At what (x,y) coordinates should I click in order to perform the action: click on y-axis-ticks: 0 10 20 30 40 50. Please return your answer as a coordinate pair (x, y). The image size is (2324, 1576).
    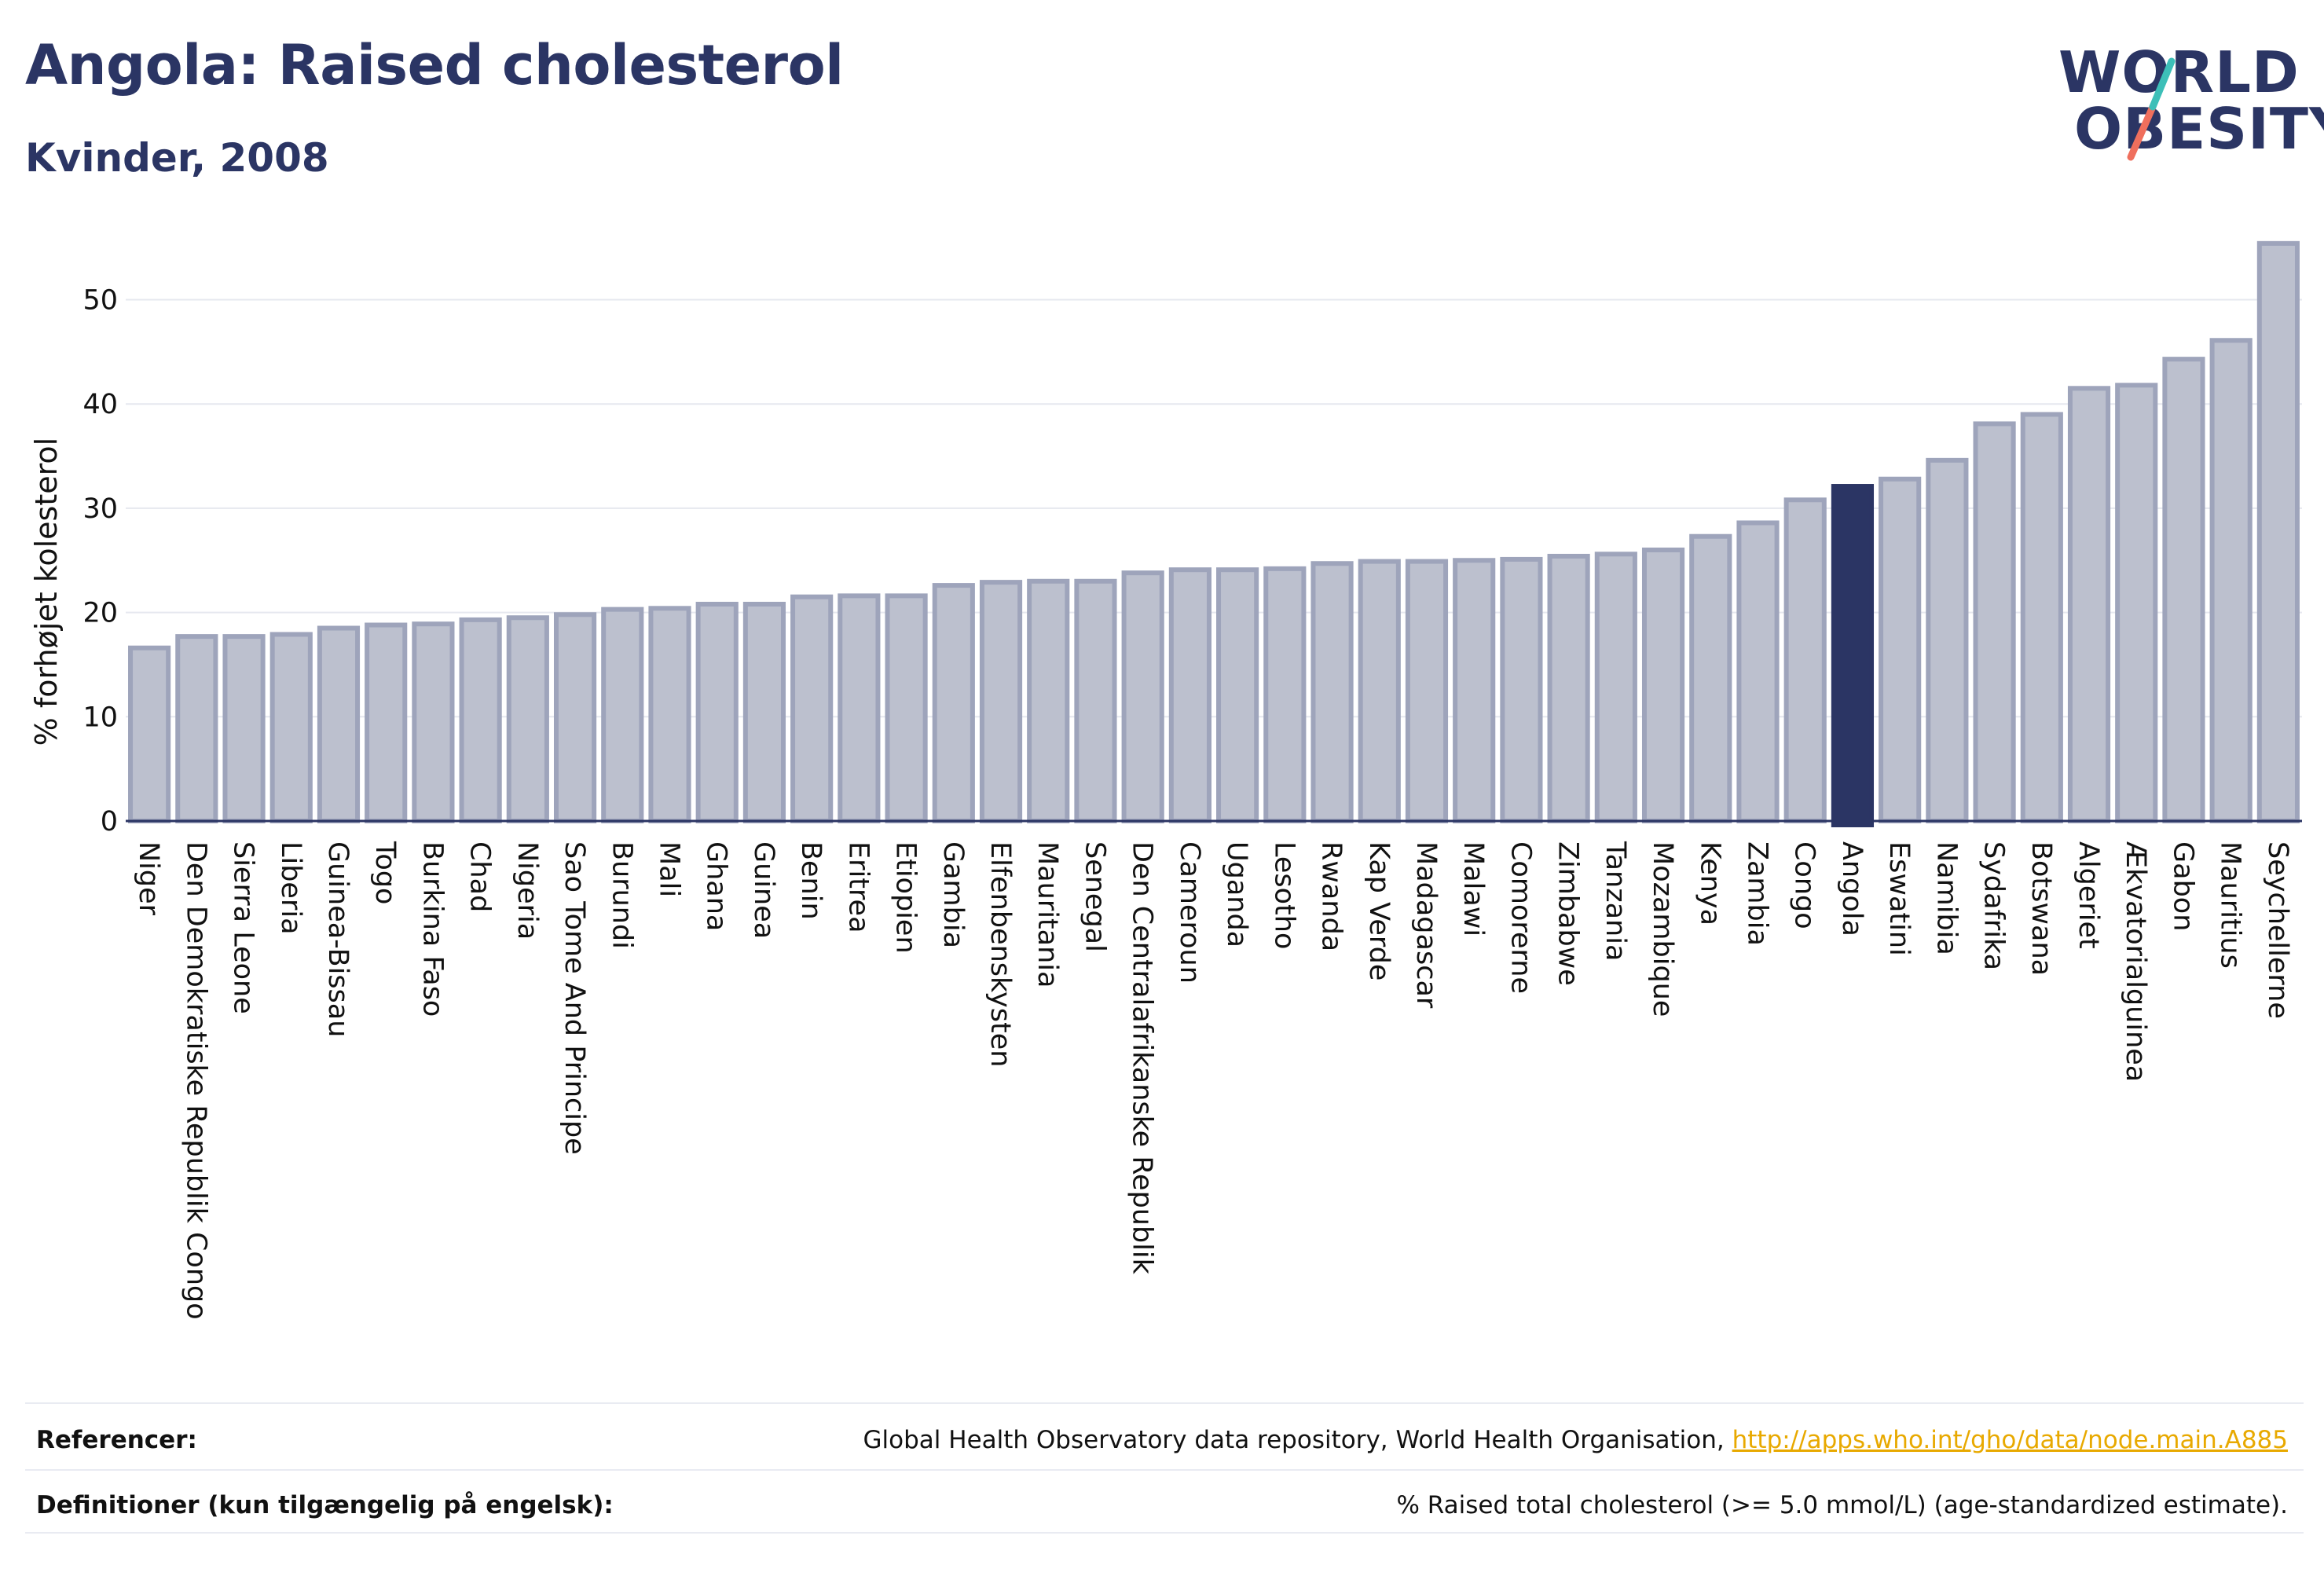
    Looking at the image, I should click on (100, 561).